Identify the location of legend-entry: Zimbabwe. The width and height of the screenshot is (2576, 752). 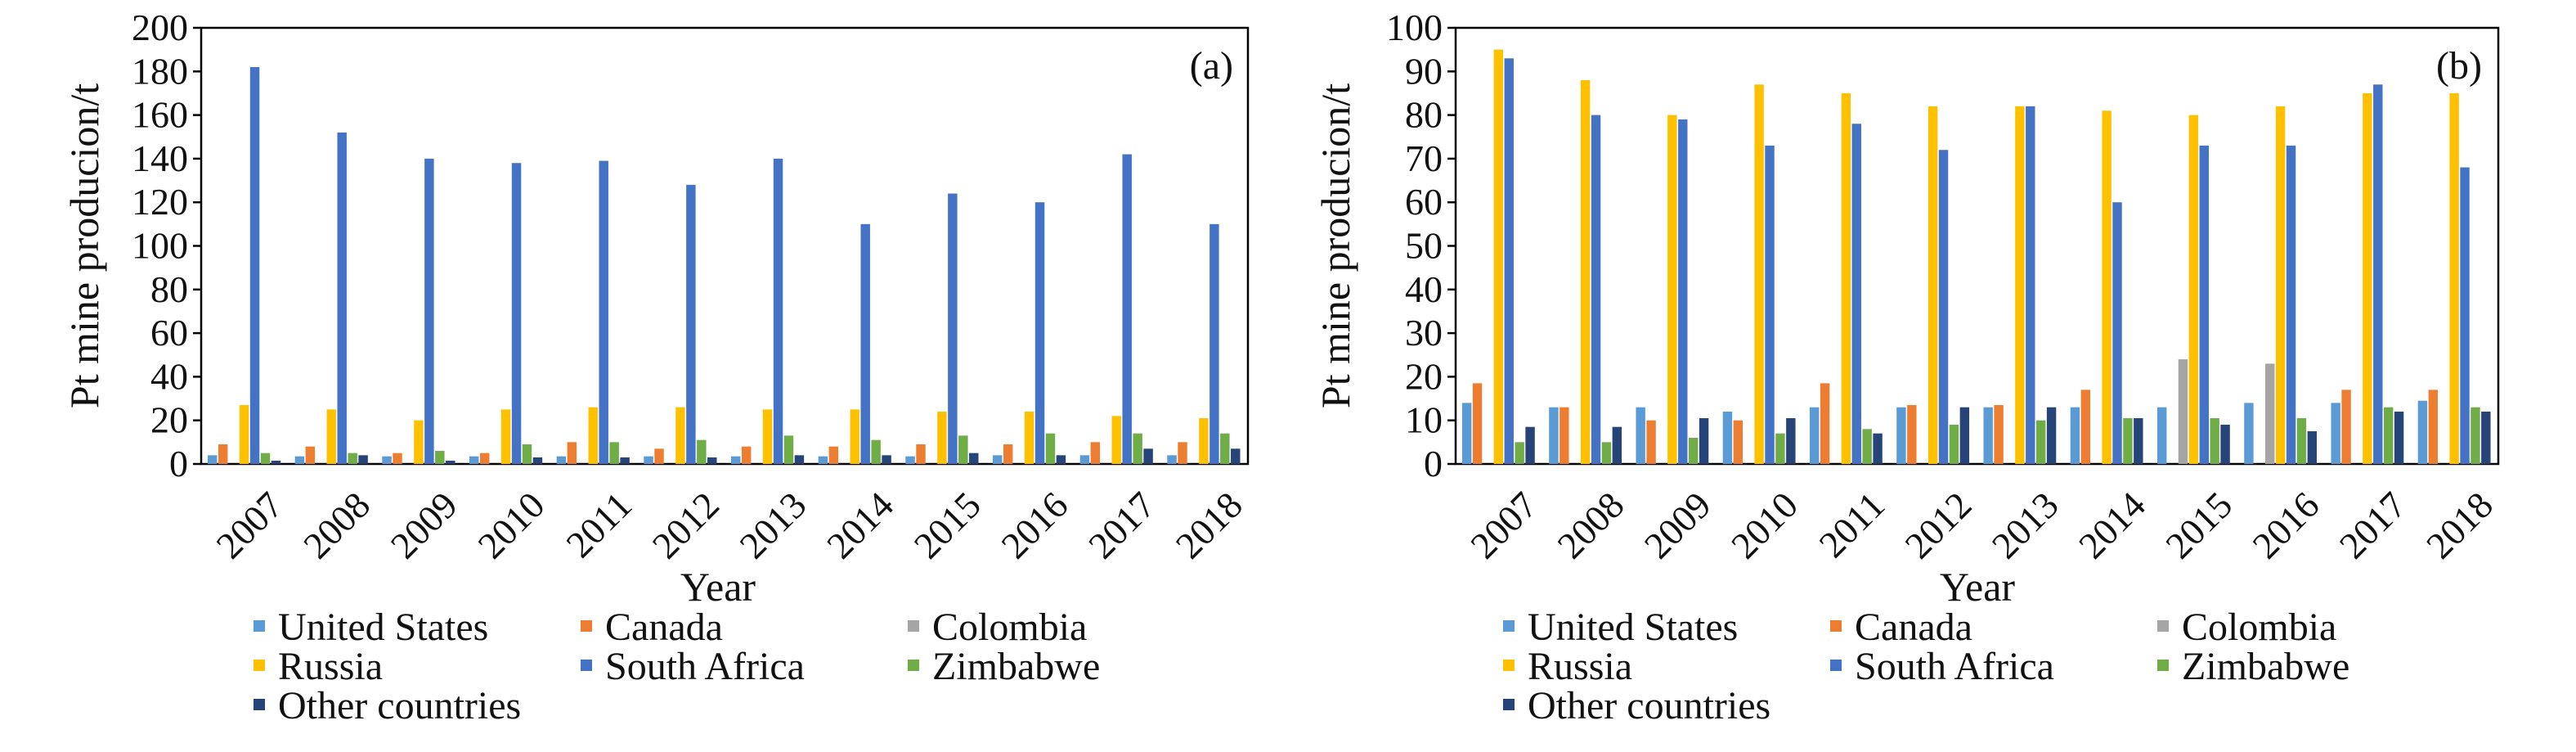
(2265, 666).